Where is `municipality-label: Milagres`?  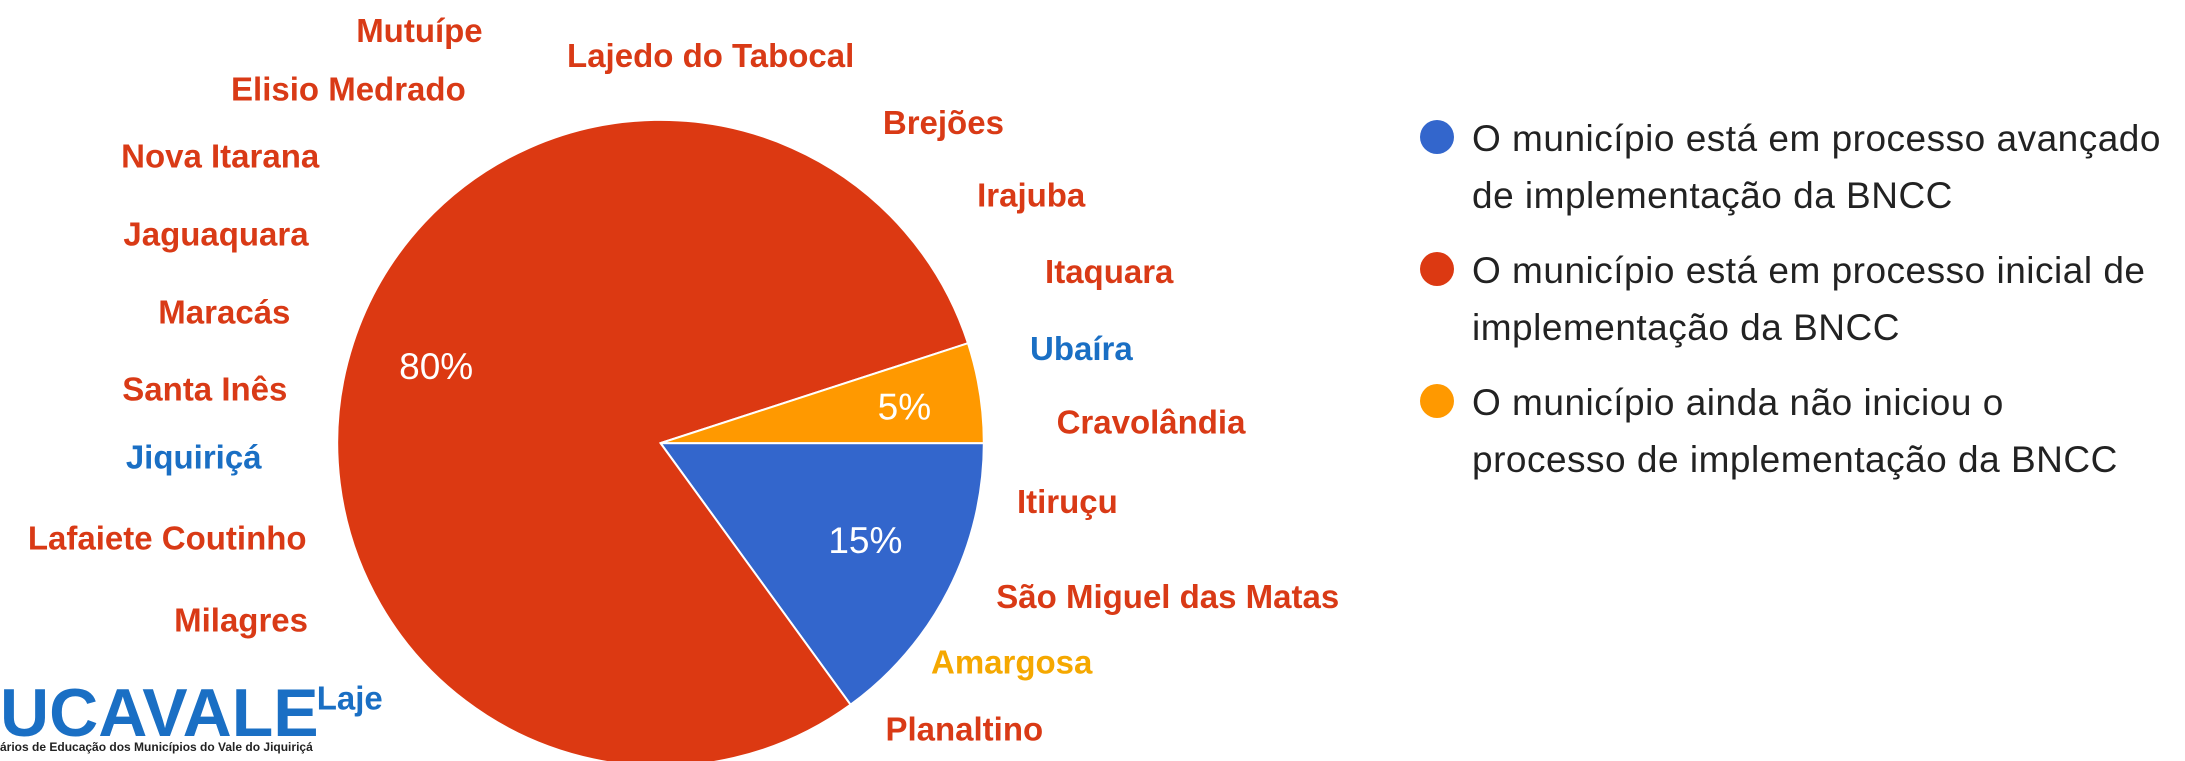
municipality-label: Milagres is located at coordinates (241, 620).